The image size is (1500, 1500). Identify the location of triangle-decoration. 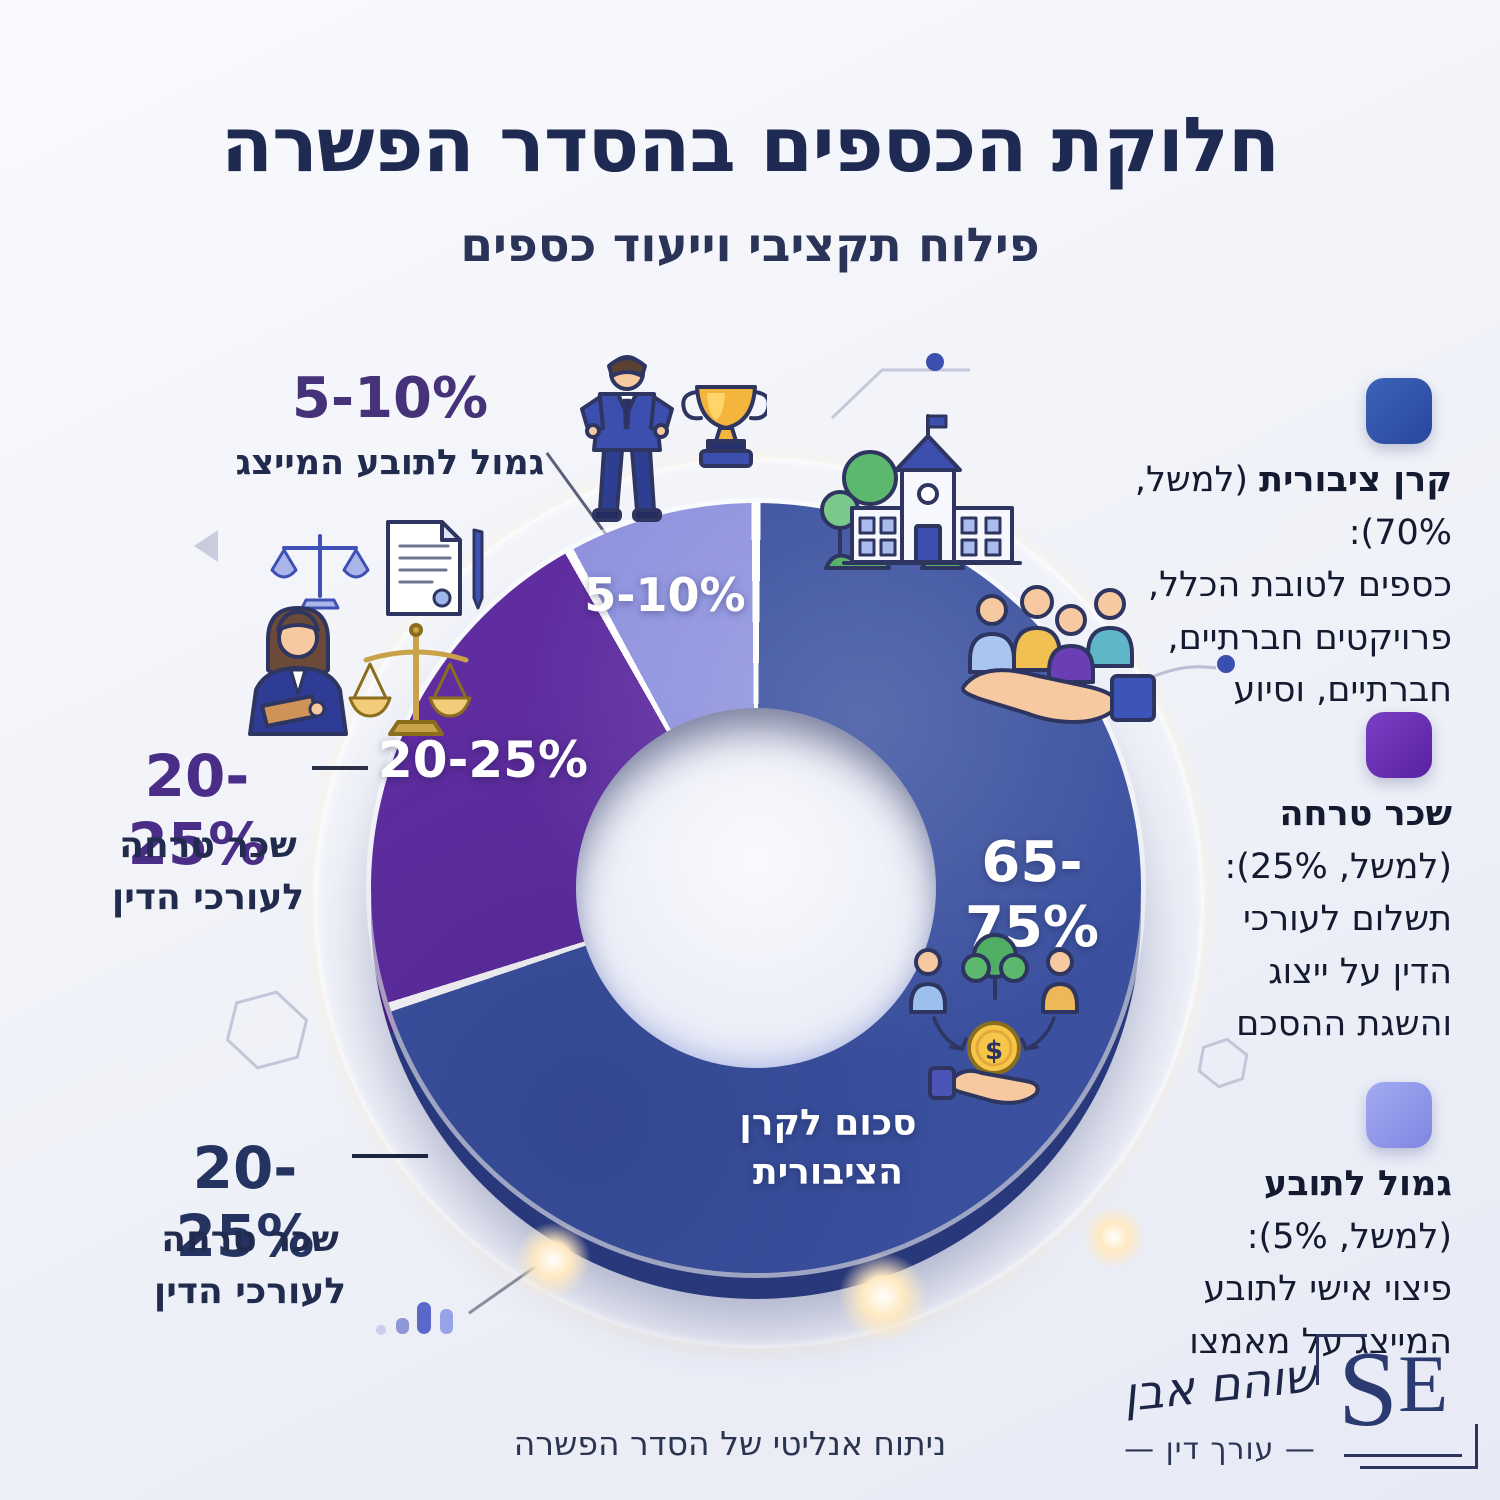
(206, 546).